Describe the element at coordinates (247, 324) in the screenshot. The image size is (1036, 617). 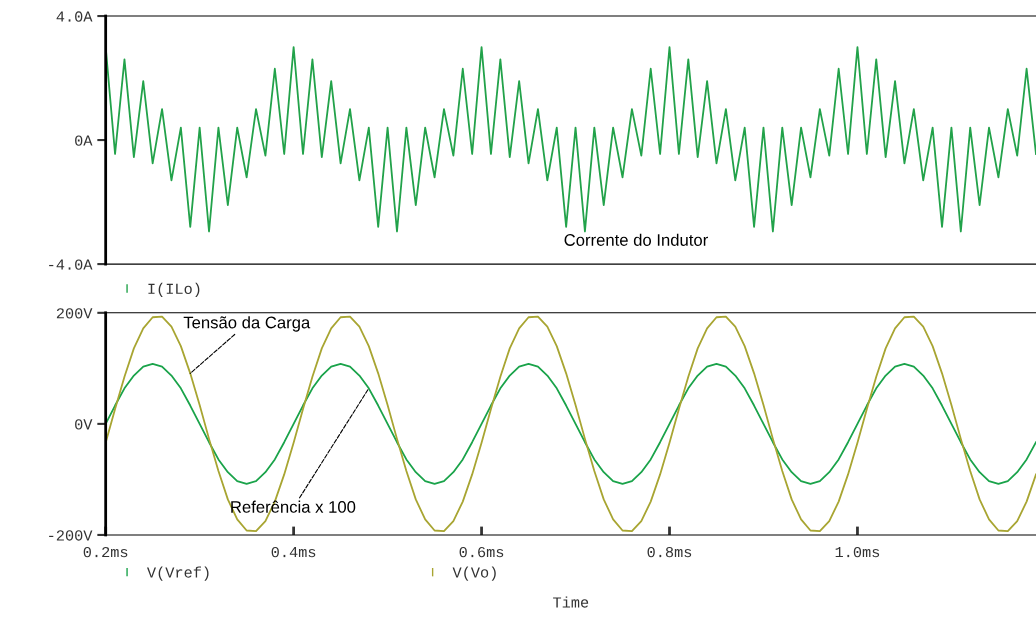
I see `annotation: Tensão da Carga` at that location.